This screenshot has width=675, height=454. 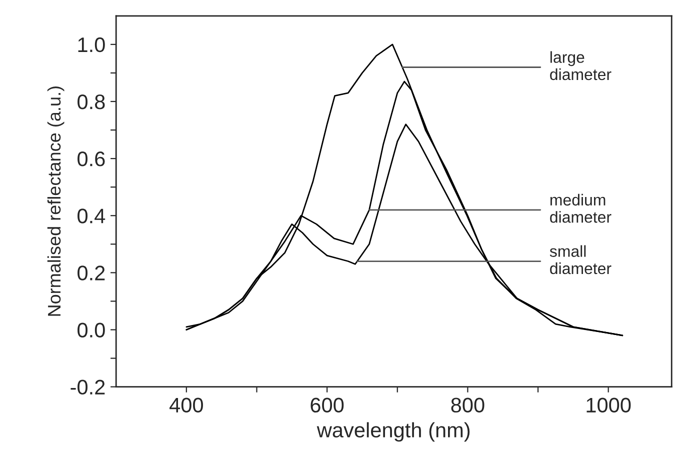 I want to click on x-axis-title: wavelength (nm), so click(x=393, y=432).